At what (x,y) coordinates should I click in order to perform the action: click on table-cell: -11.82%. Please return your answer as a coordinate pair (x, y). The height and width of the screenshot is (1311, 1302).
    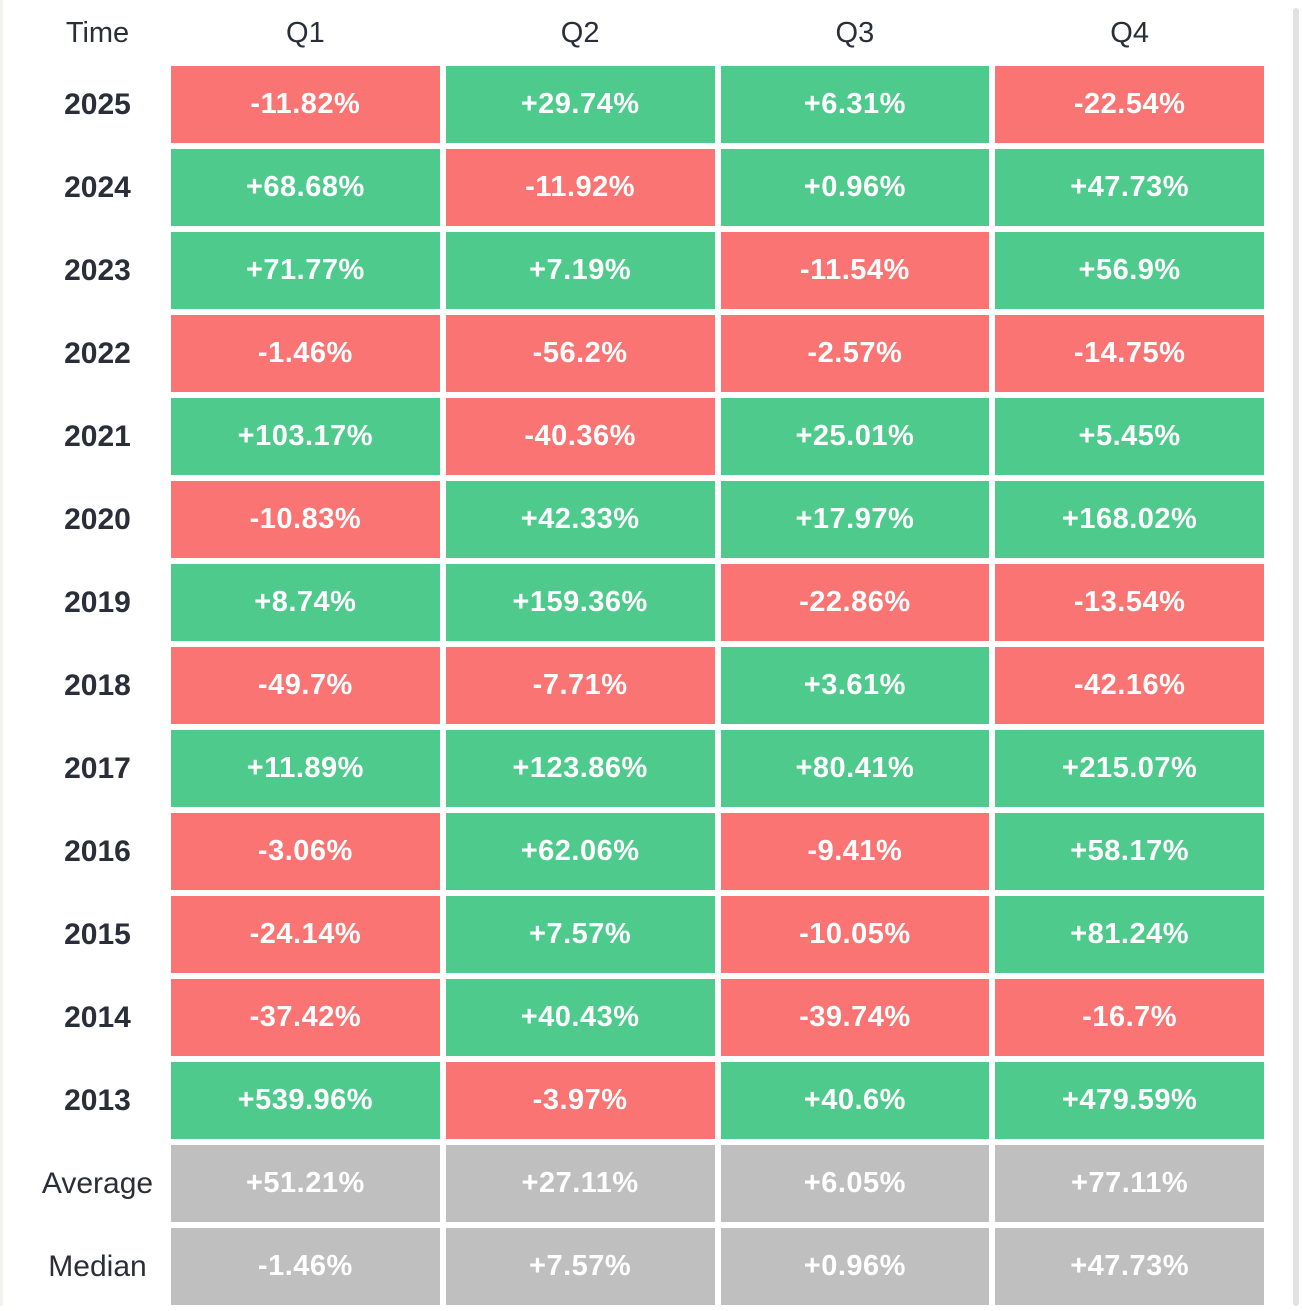
    Looking at the image, I should click on (305, 104).